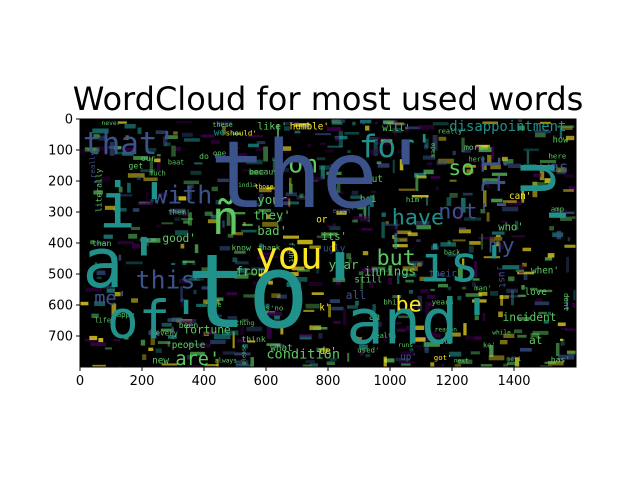 The image size is (640, 480). Describe the element at coordinates (530, 317) in the screenshot. I see `wordcloud-word: incident` at that location.